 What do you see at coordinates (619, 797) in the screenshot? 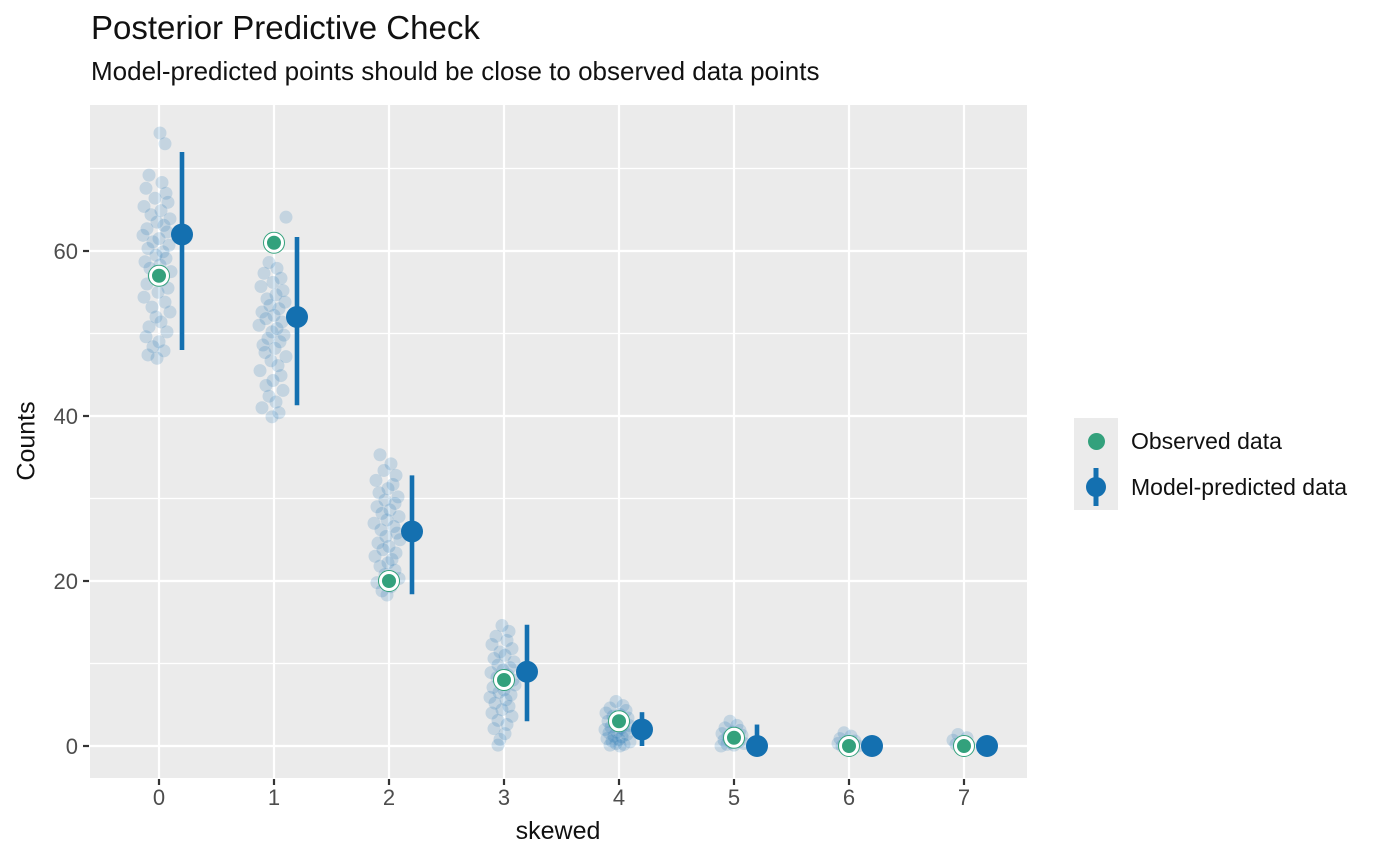
I see `x-tick-label: 4` at bounding box center [619, 797].